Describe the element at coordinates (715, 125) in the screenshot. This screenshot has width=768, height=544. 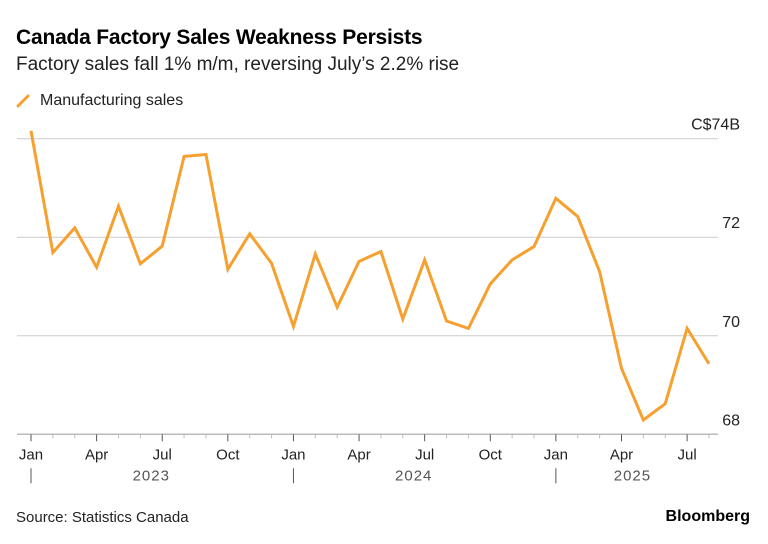
I see `y-tick-label: C$74B` at that location.